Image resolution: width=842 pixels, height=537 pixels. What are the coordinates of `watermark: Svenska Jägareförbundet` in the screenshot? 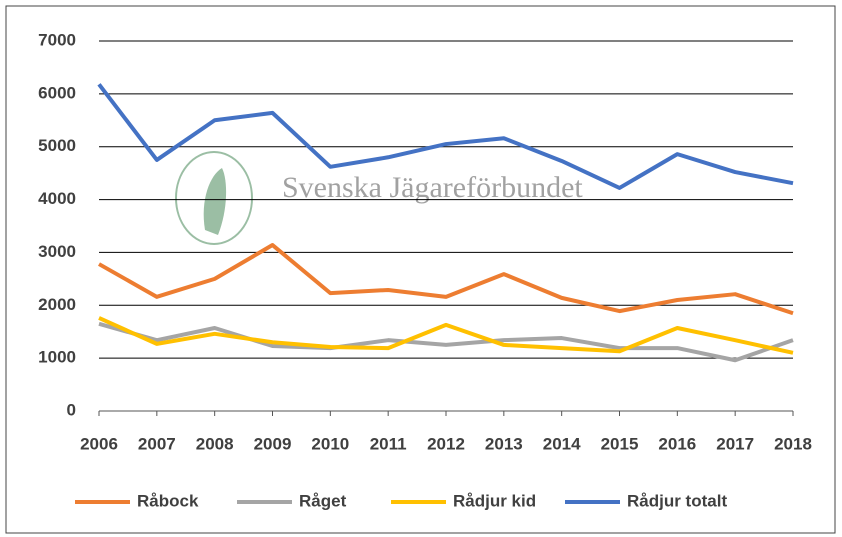 It's located at (379, 198).